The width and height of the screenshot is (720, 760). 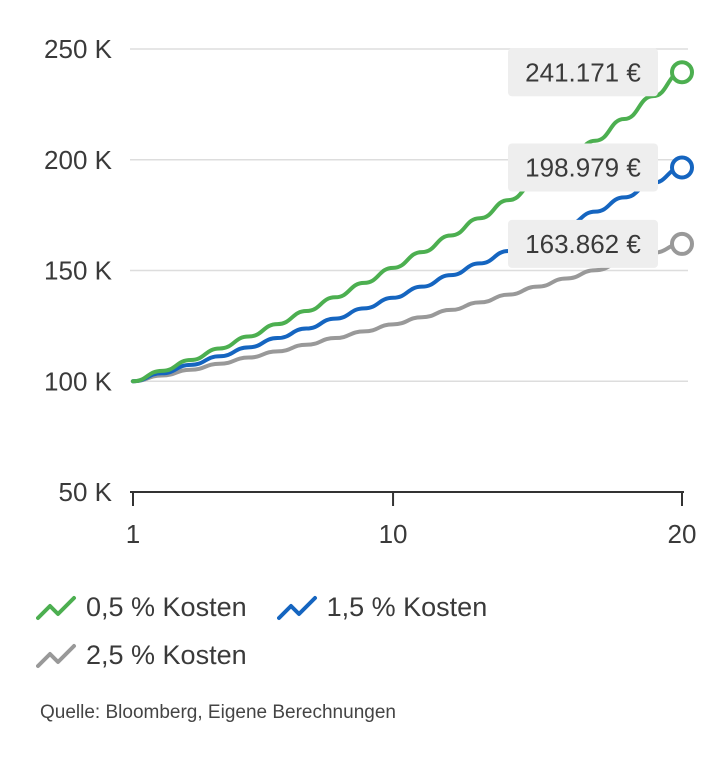 What do you see at coordinates (218, 712) in the screenshot?
I see `source-note: Quelle: Bloomberg, Eigene Berechnungen` at bounding box center [218, 712].